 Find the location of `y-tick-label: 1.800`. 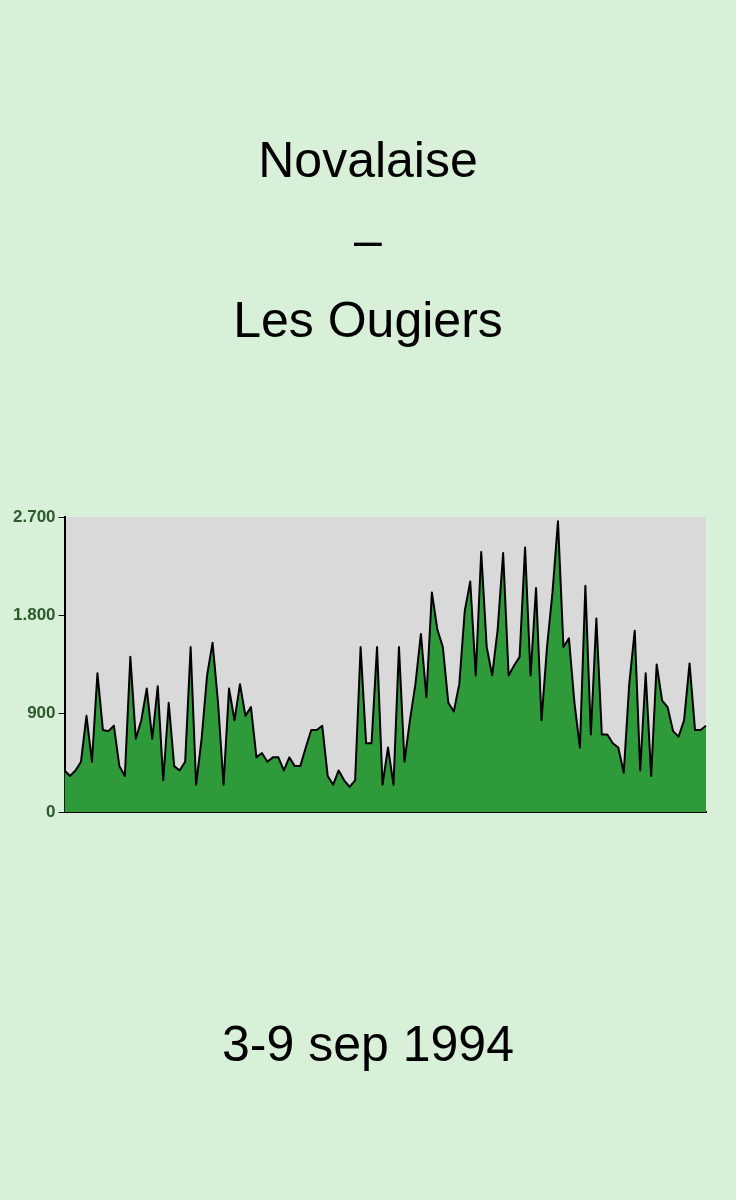

y-tick-label: 1.800 is located at coordinates (34, 615).